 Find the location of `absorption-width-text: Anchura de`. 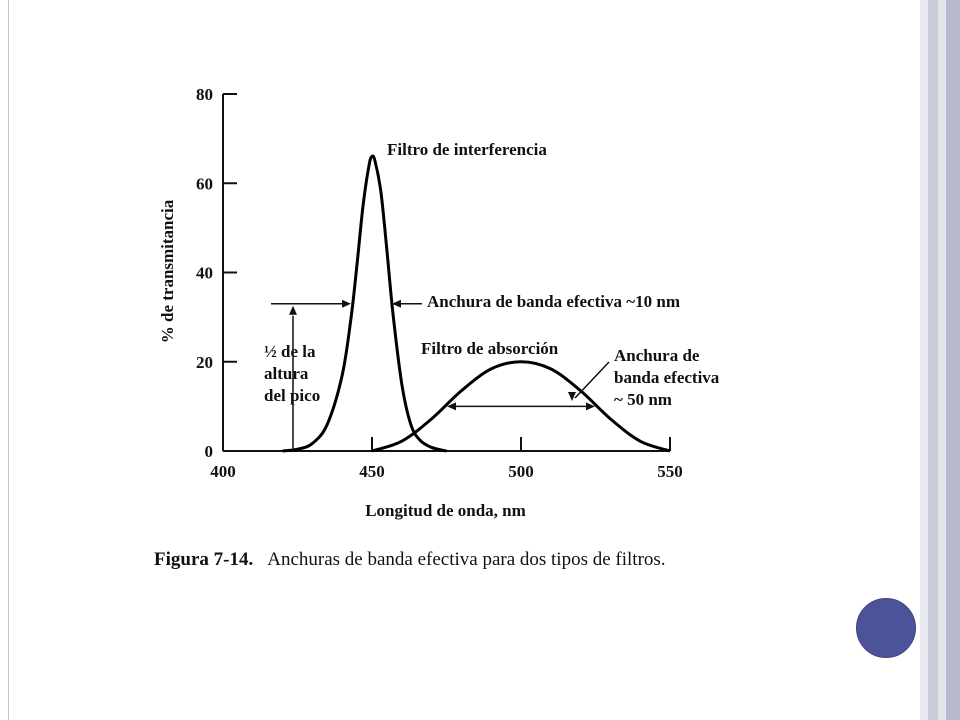

absorption-width-text: Anchura de is located at coordinates (657, 355).